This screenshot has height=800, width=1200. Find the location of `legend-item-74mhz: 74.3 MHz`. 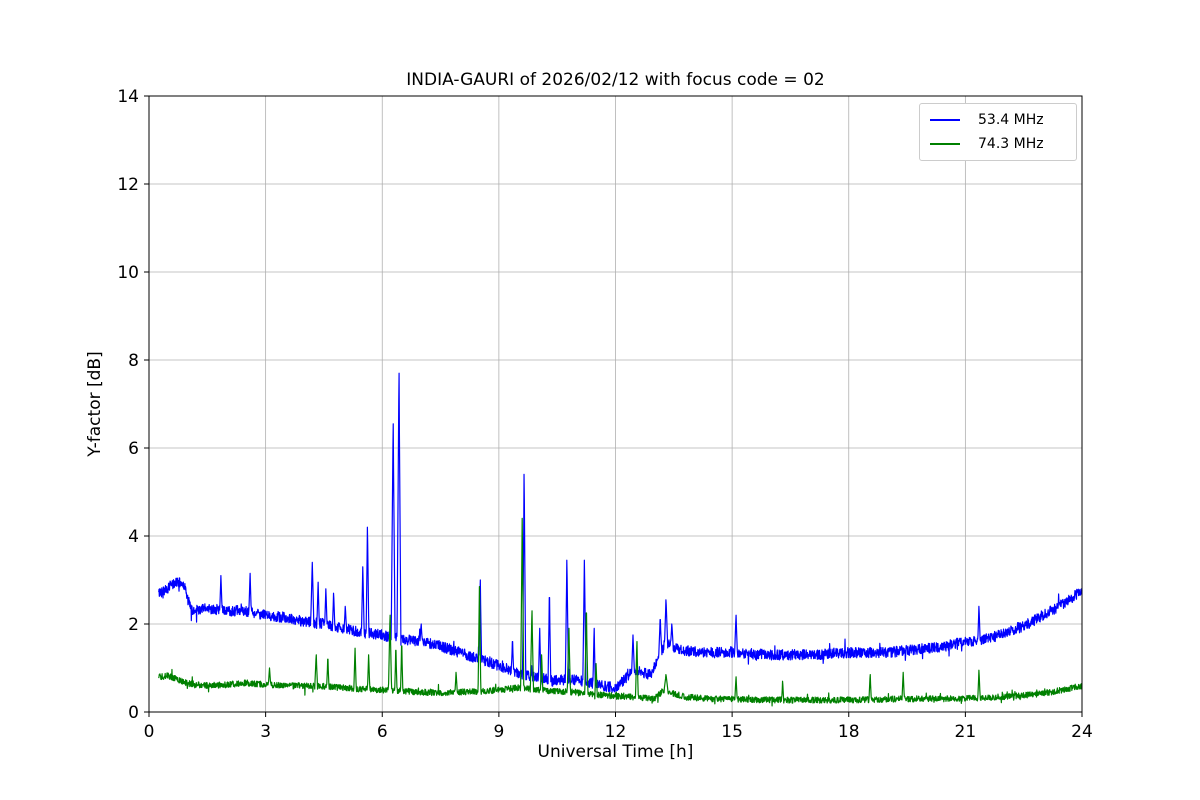

legend-item-74mhz: 74.3 MHz is located at coordinates (998, 144).